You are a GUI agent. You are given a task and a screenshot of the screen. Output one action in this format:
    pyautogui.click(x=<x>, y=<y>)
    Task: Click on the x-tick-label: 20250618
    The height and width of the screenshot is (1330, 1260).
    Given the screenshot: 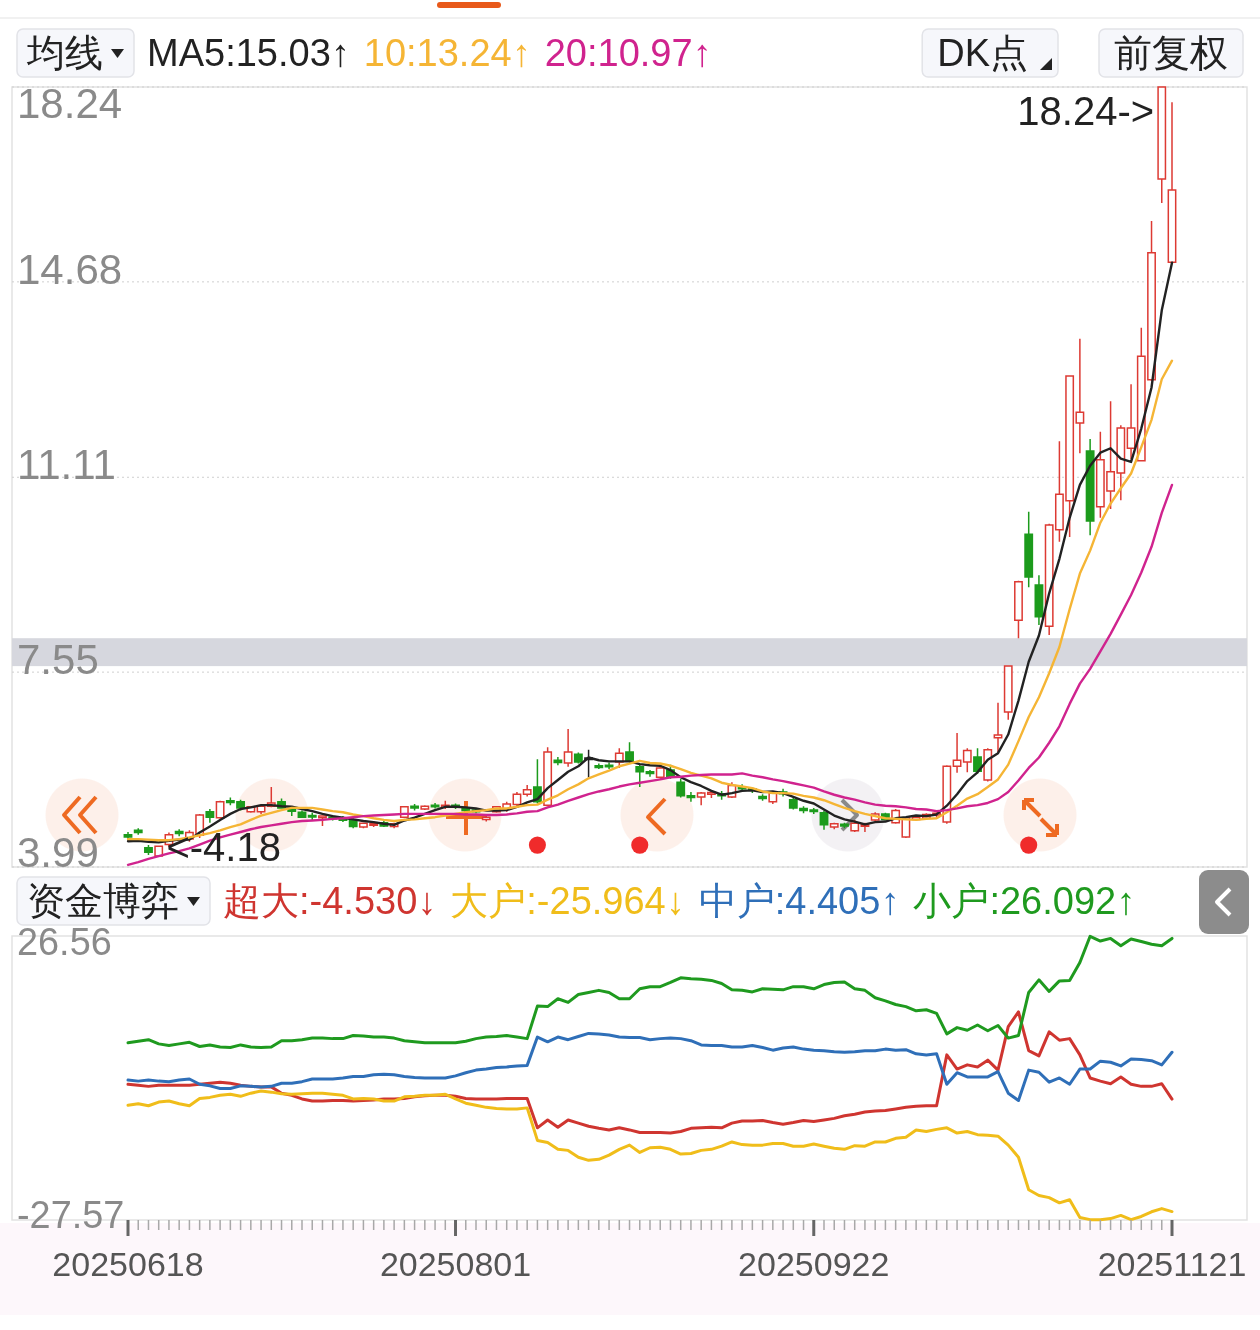 What is the action you would take?
    pyautogui.click(x=128, y=1264)
    